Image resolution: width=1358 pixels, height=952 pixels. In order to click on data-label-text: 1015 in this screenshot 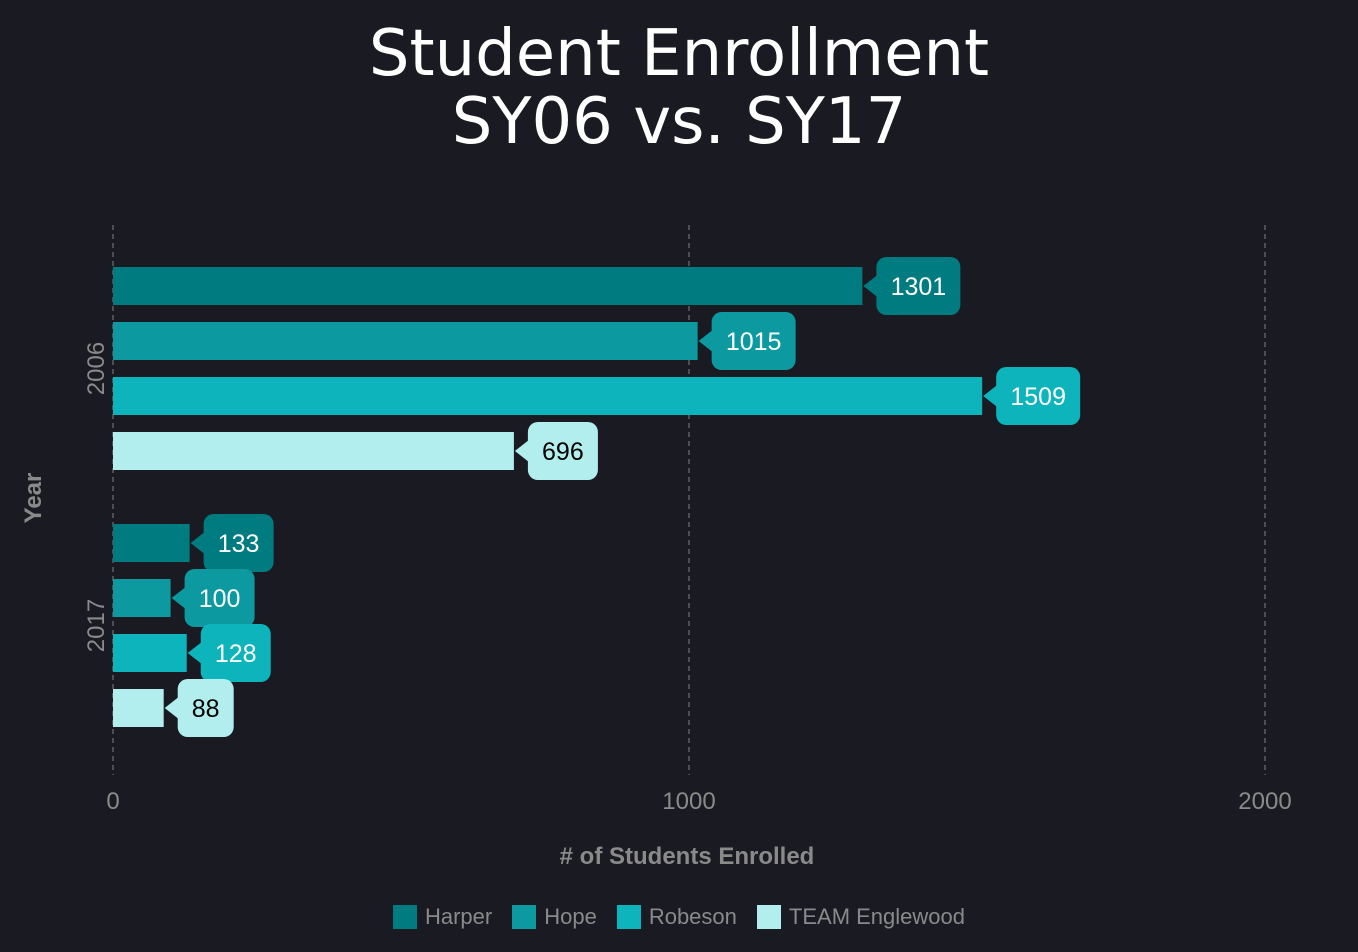, I will do `click(754, 342)`.